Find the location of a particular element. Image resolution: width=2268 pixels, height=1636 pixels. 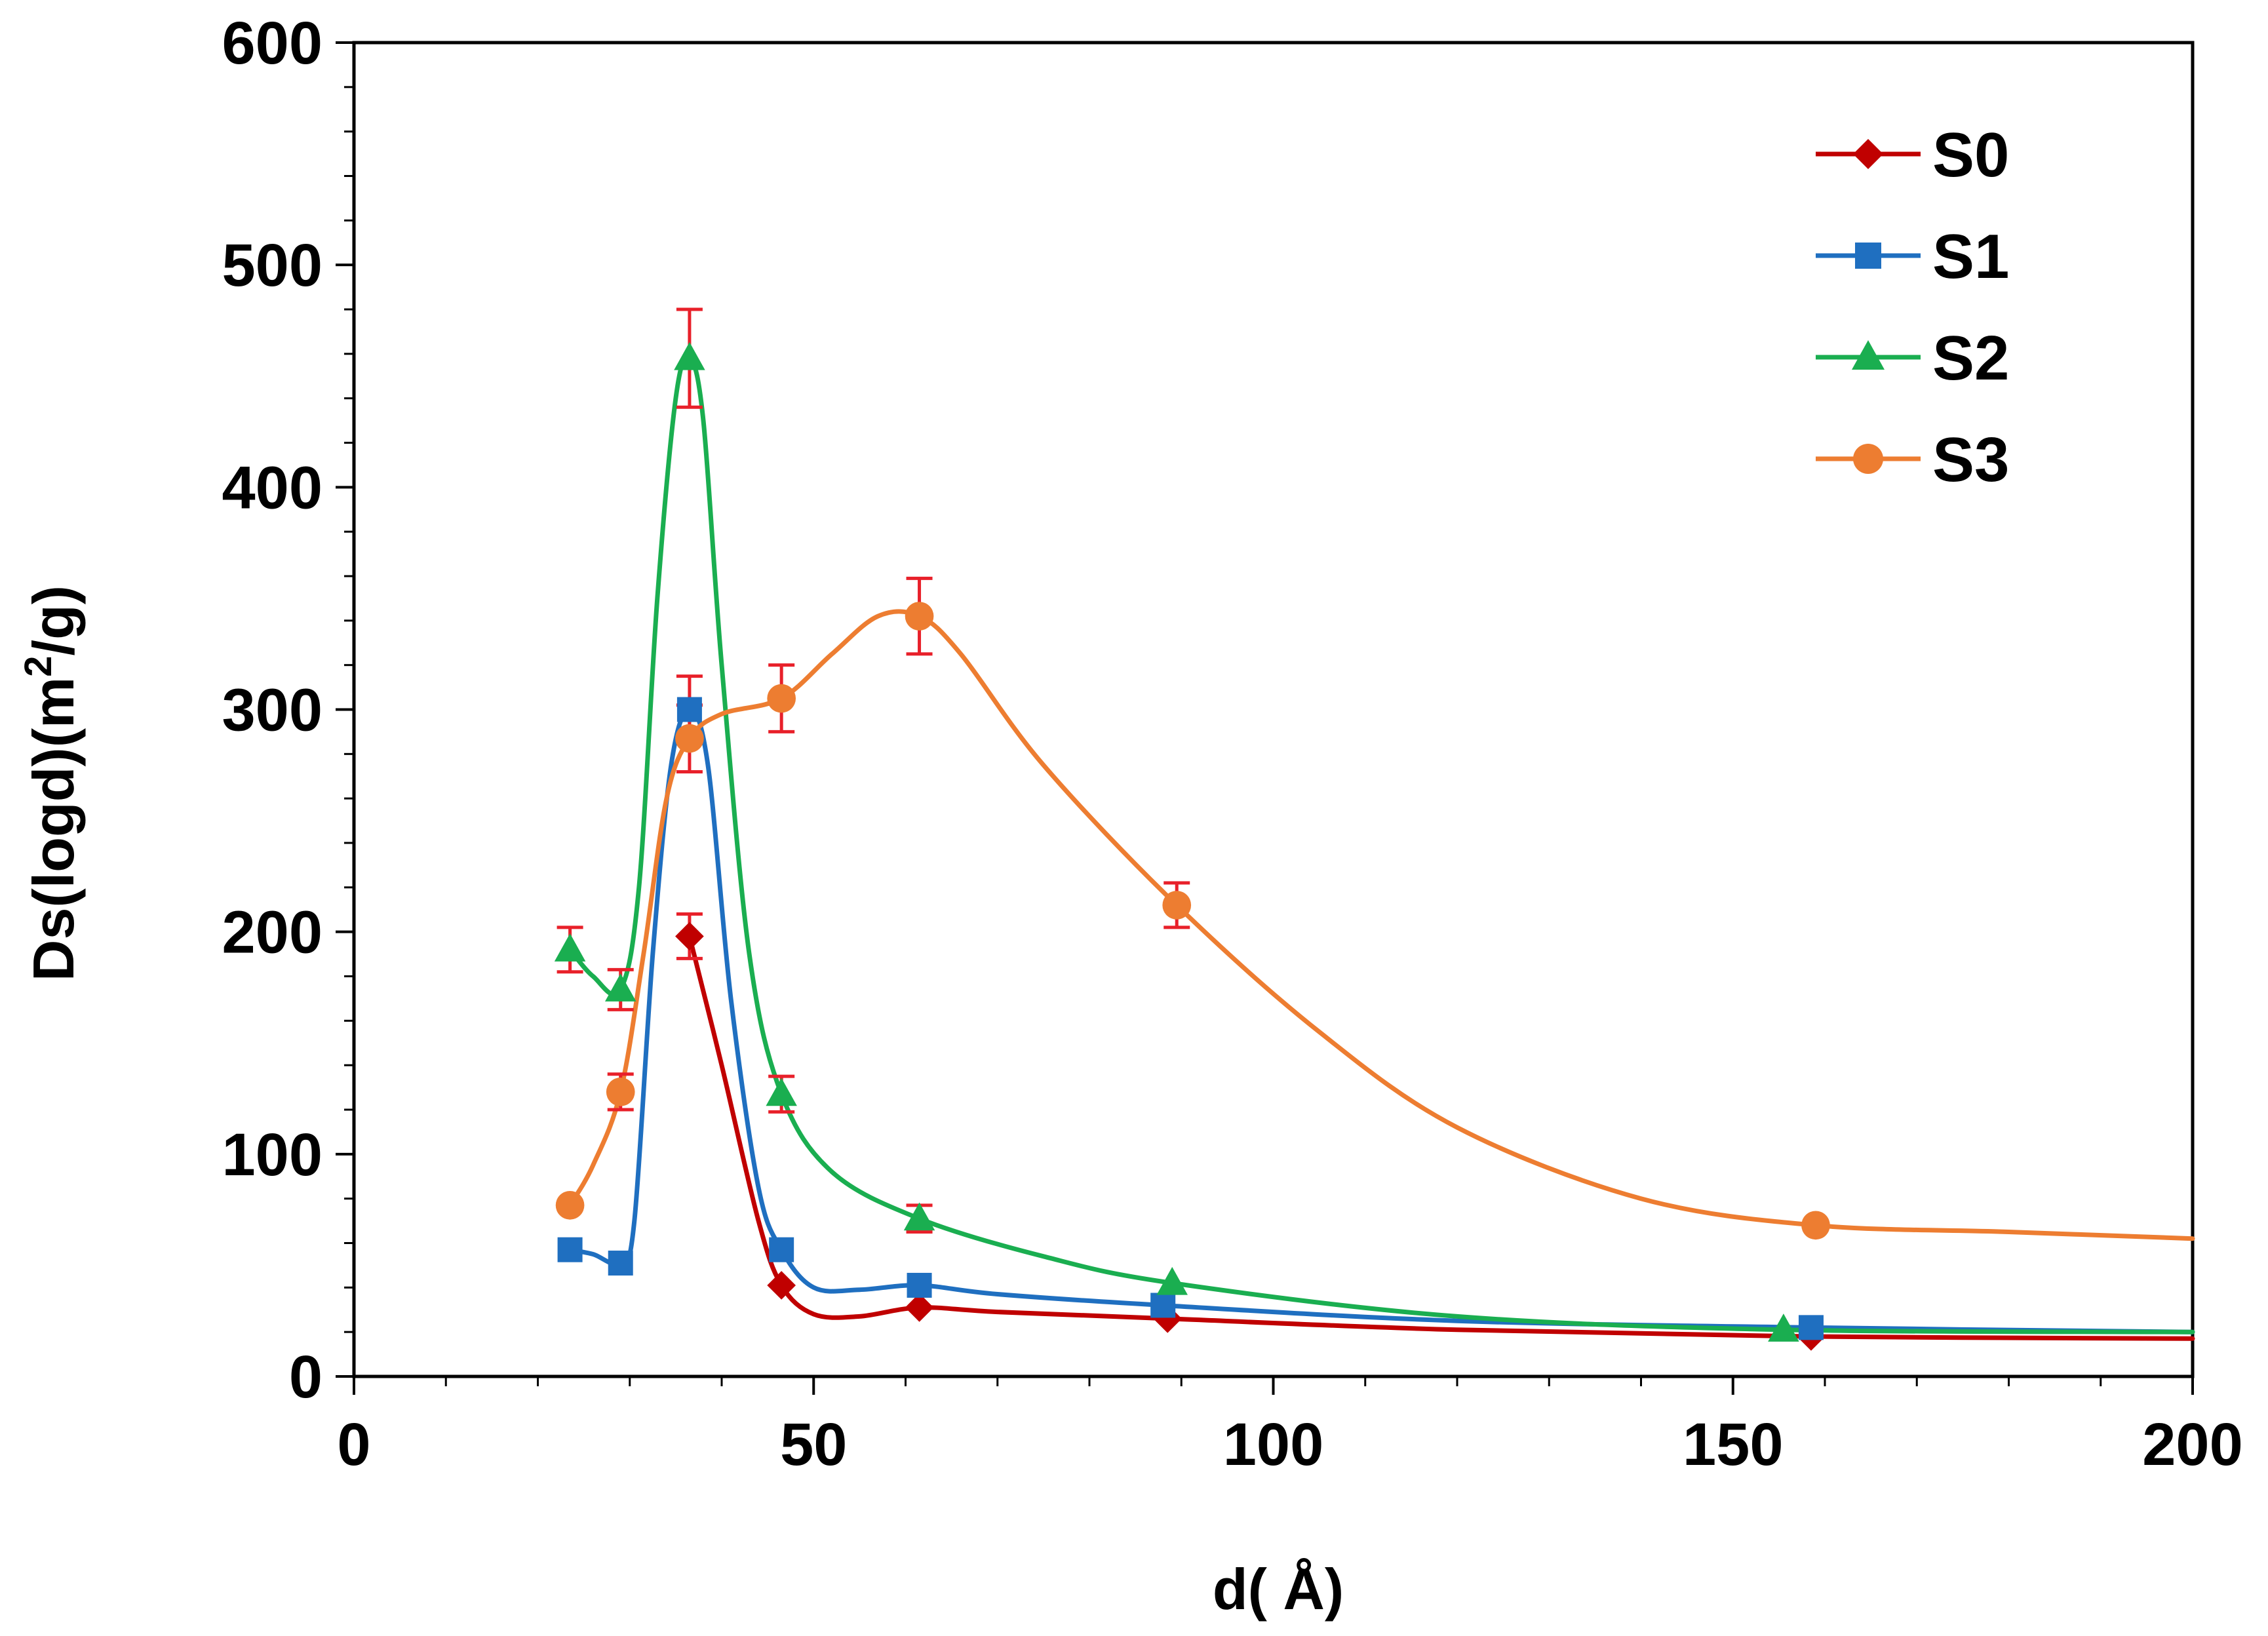

y-tick-label: 600 is located at coordinates (272, 43).